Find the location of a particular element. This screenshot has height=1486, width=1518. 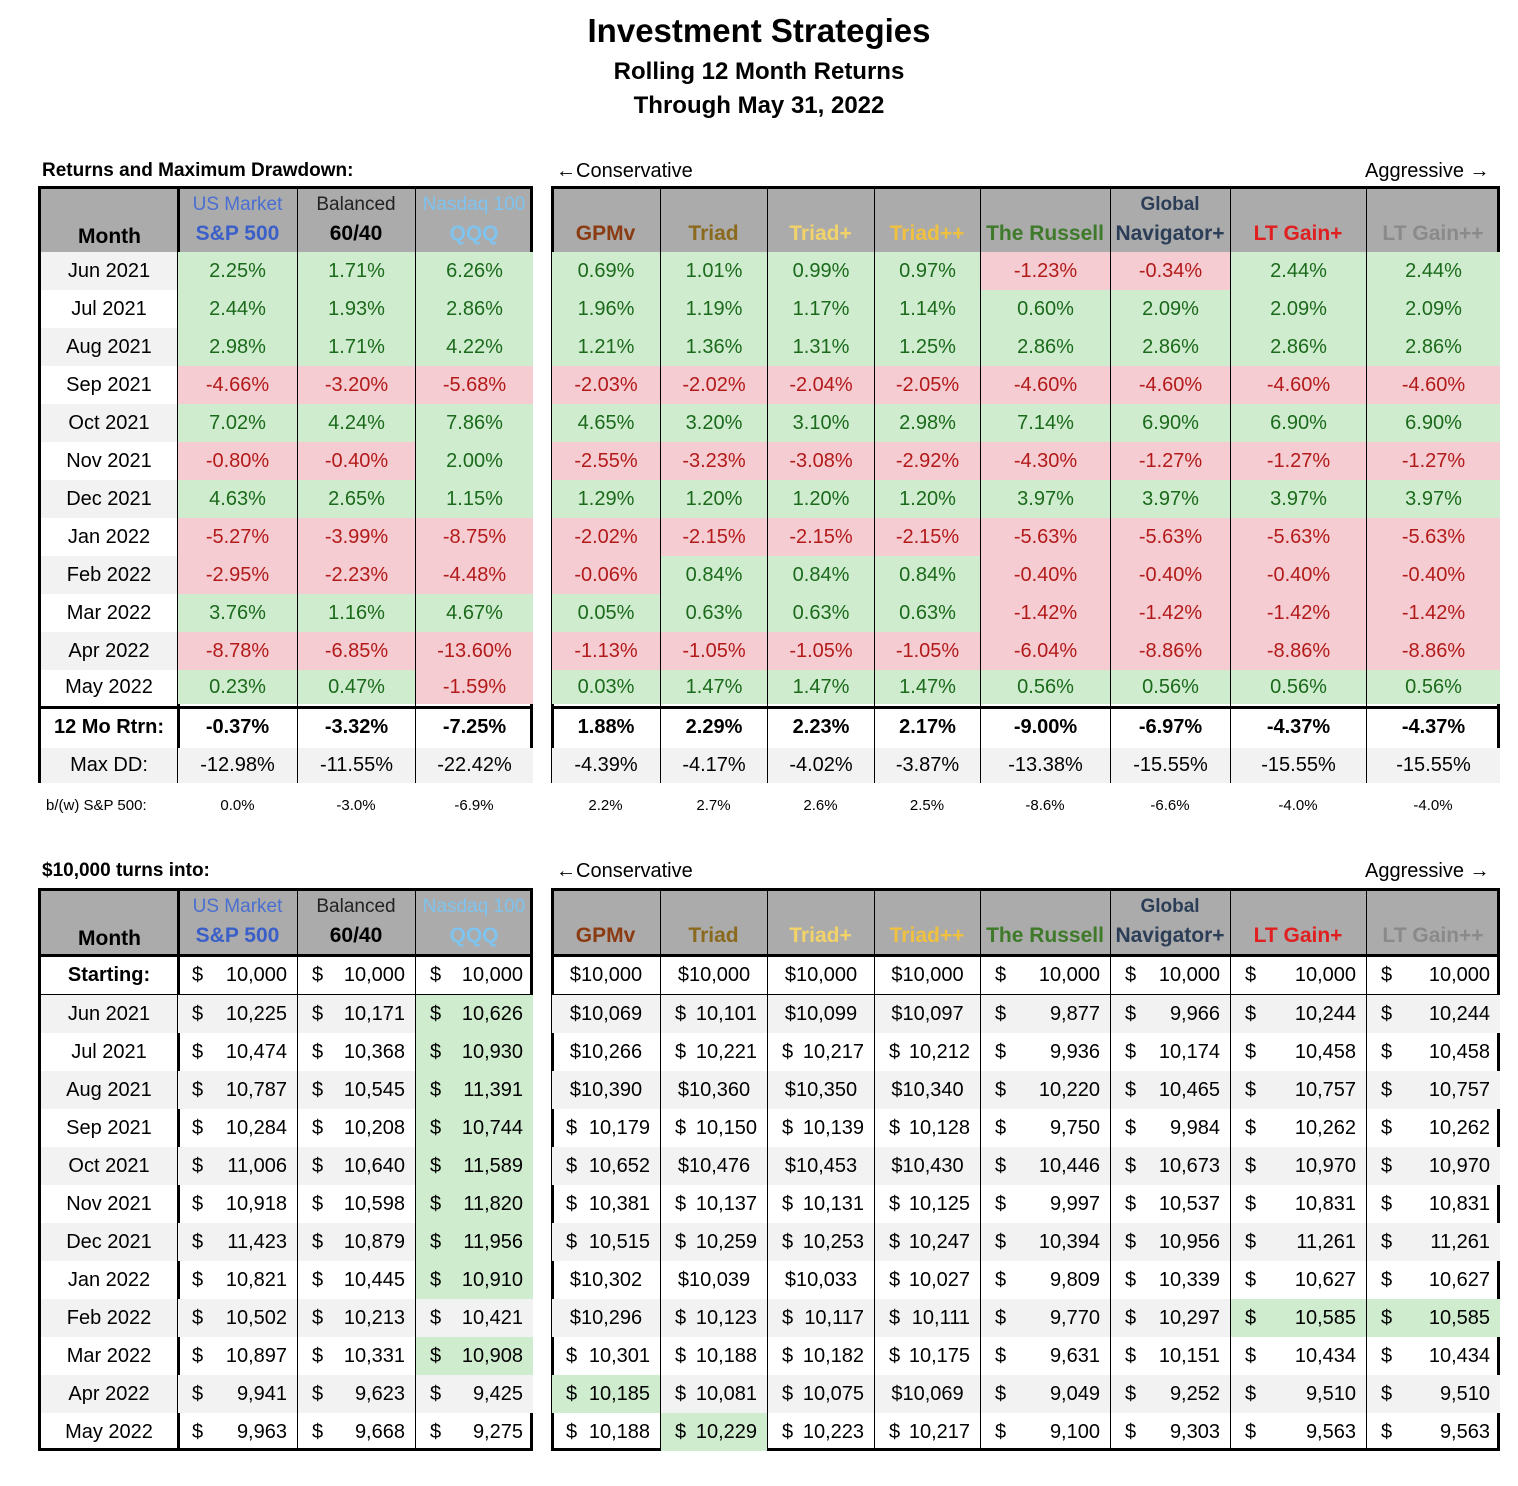

col-header-main: Triad++ is located at coordinates (927, 233).